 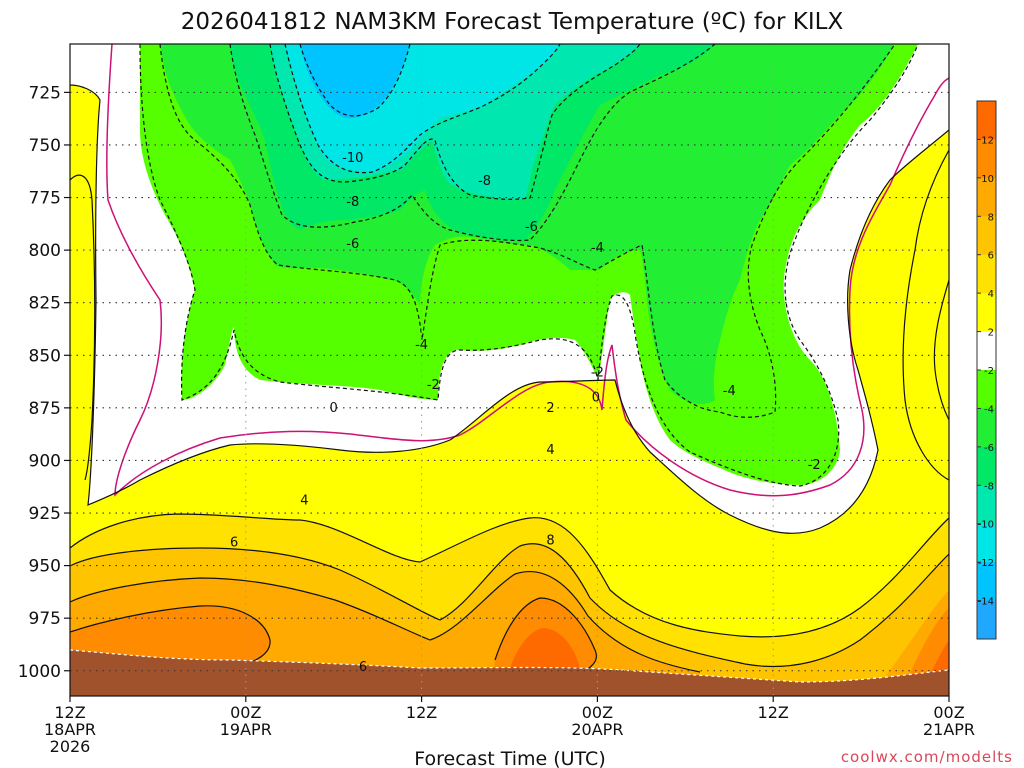 I want to click on colorbar-label-0: 12, so click(x=987, y=140).